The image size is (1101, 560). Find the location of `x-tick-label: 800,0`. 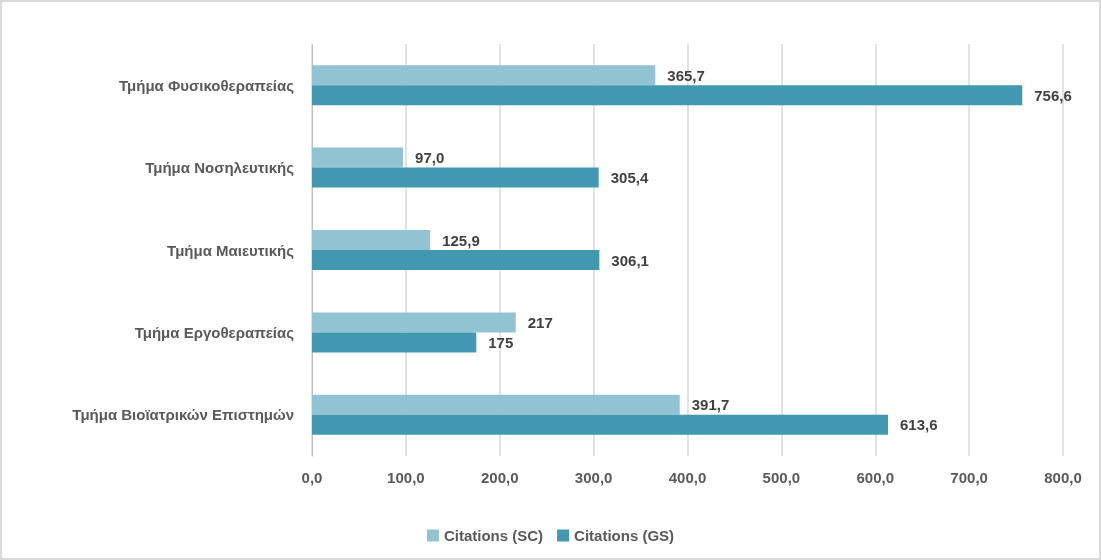

x-tick-label: 800,0 is located at coordinates (1063, 477).